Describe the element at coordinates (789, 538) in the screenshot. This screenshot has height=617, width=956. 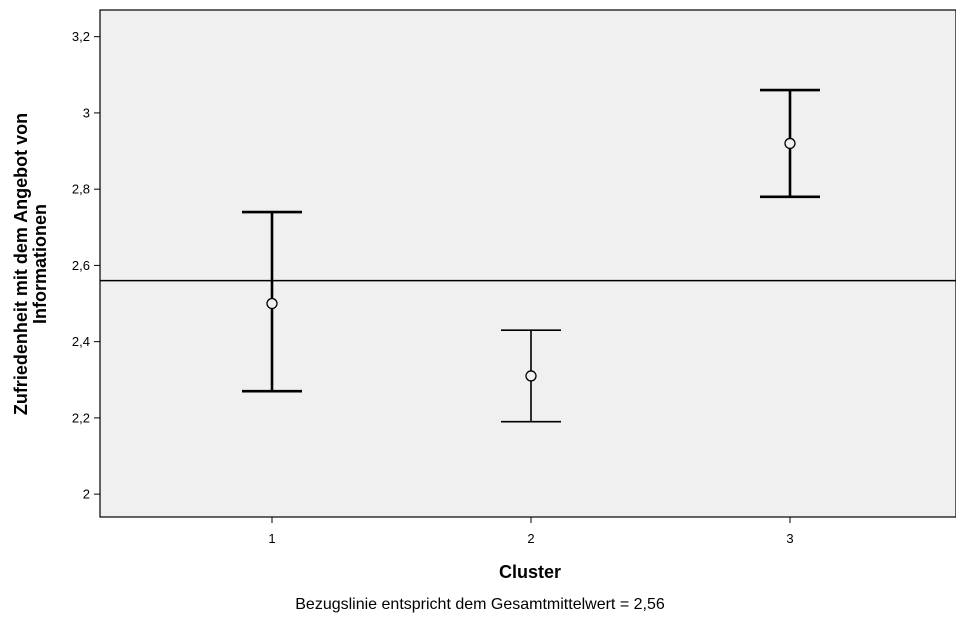
I see `x-tick-label: 3` at that location.